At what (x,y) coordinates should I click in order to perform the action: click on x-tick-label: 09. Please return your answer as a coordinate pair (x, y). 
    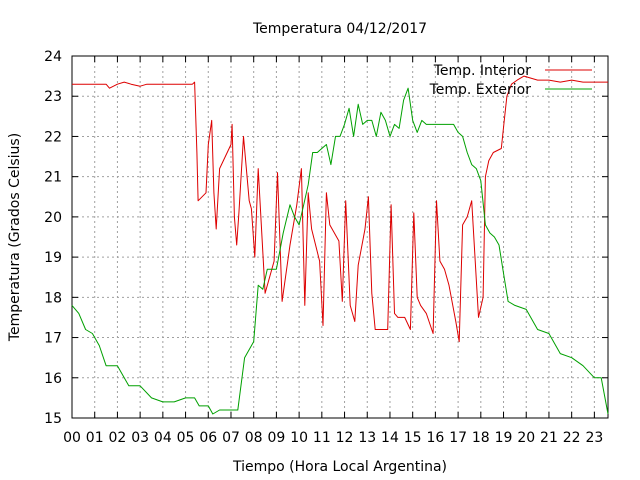
    Looking at the image, I should click on (276, 438).